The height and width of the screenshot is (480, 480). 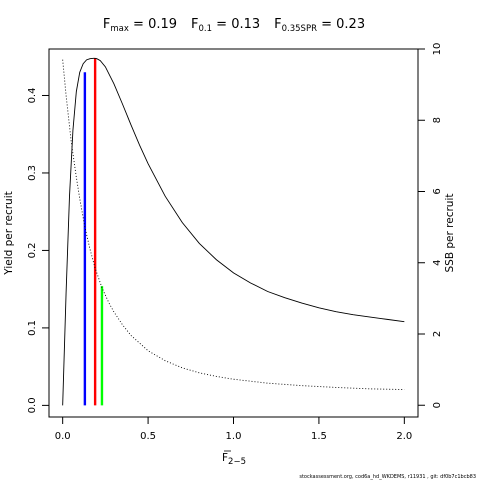 What do you see at coordinates (194, 24) in the screenshot?
I see `f01-symbol: F` at bounding box center [194, 24].